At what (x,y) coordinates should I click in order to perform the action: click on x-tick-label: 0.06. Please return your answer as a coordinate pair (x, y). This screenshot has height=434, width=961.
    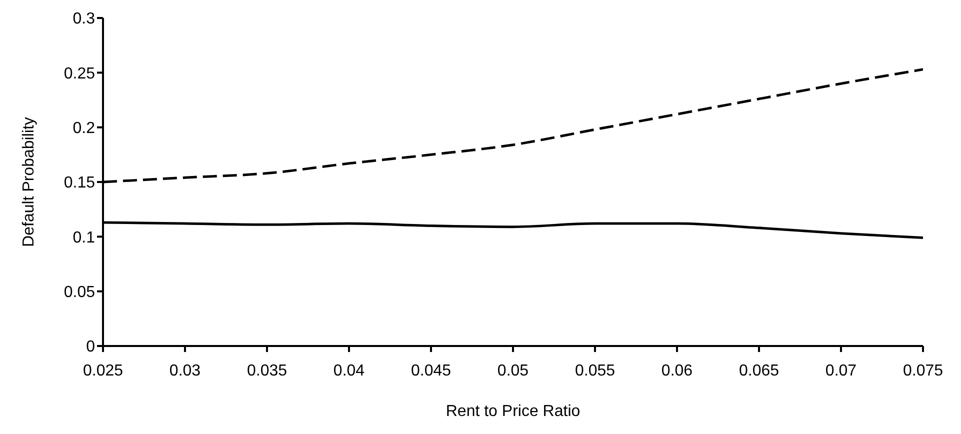
    Looking at the image, I should click on (677, 371).